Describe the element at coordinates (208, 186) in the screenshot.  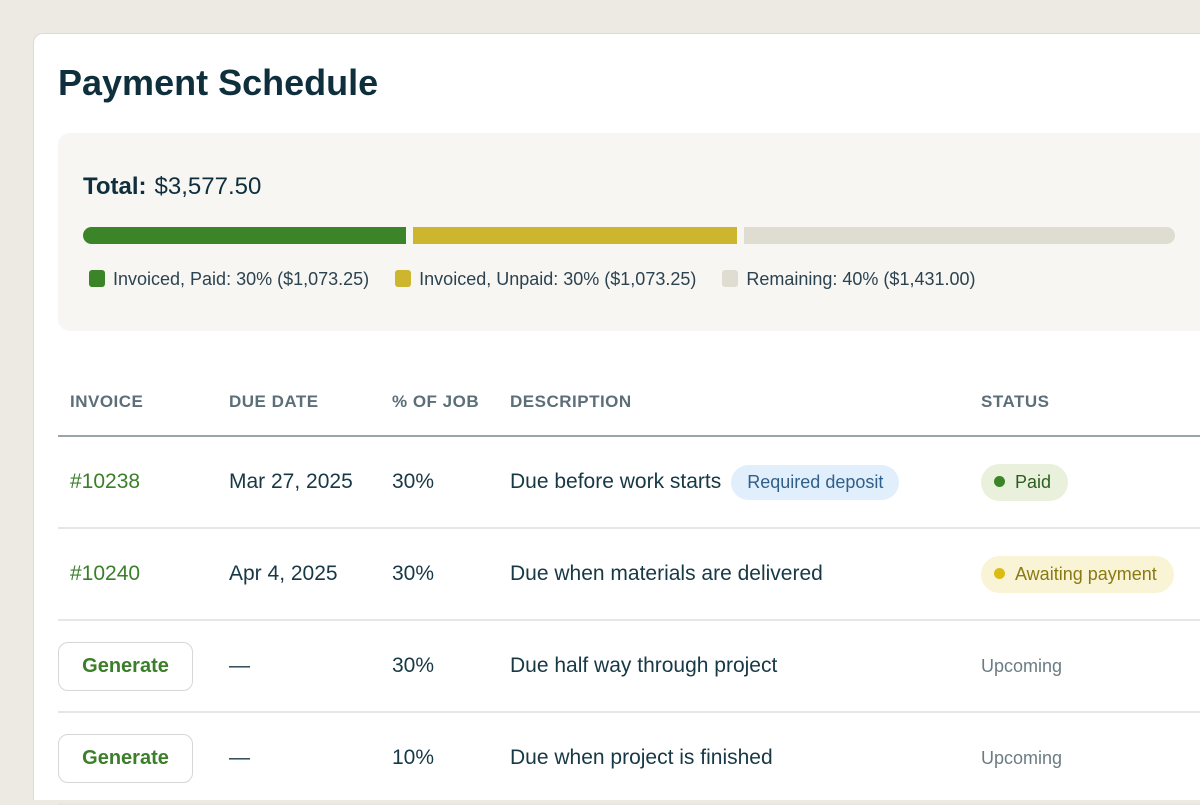
I see `total-value: $3,577.50` at that location.